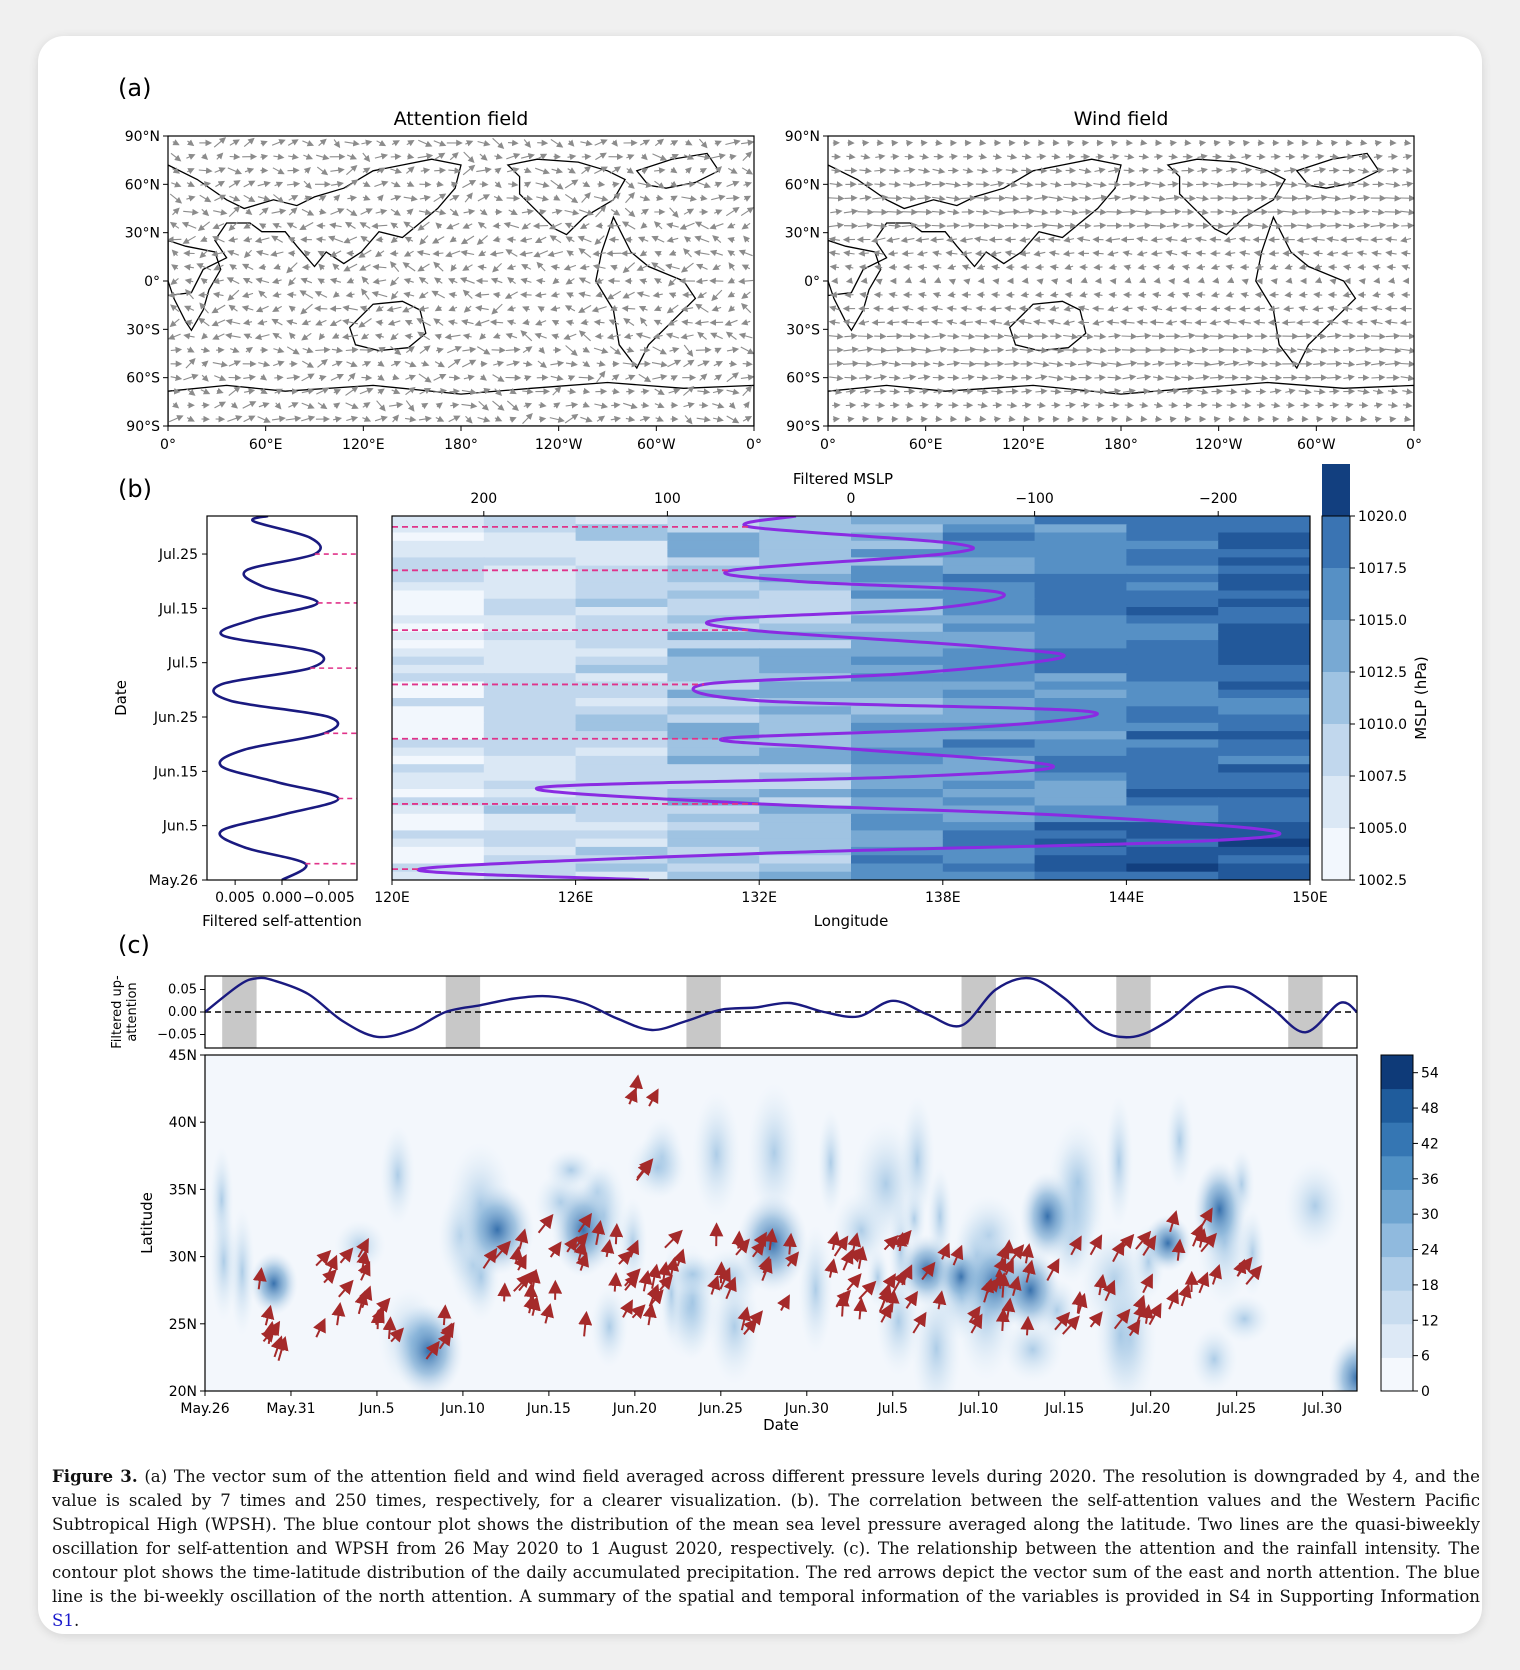 The height and width of the screenshot is (1670, 1520). What do you see at coordinates (276, 698) in the screenshot?
I see `self-attention-curve` at bounding box center [276, 698].